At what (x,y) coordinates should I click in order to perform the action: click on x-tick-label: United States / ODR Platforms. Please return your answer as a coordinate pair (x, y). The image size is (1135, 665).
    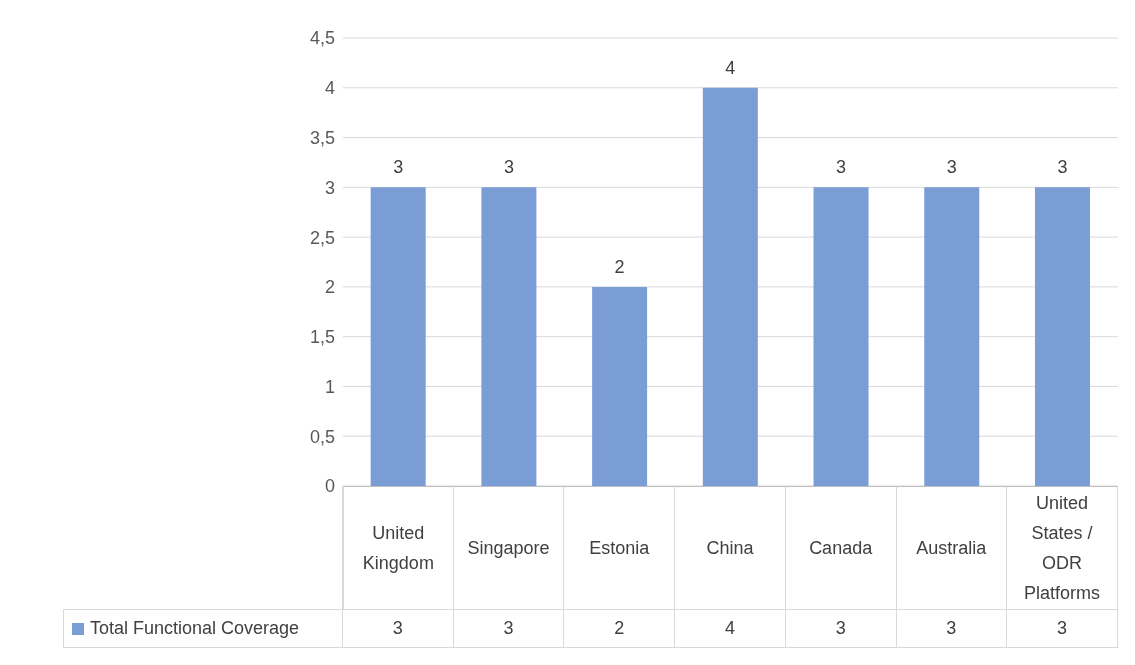
    Looking at the image, I should click on (1062, 548).